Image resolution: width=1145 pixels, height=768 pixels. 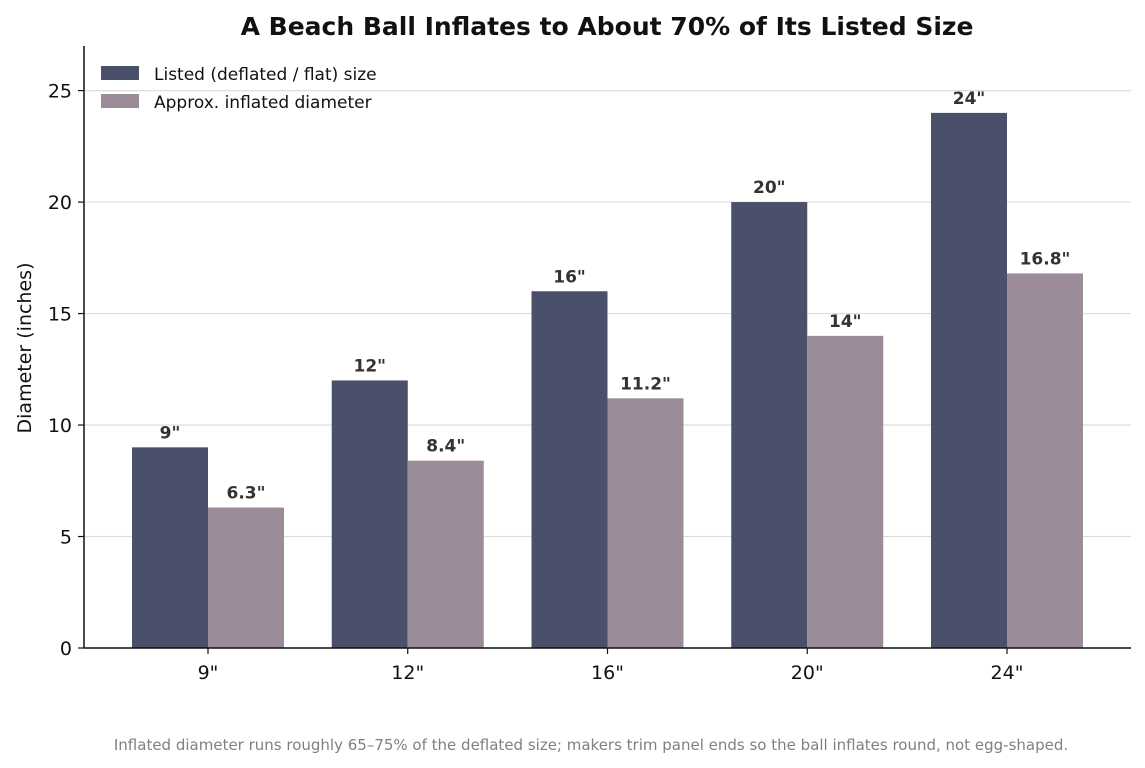 I want to click on bar-label-listed: 12", so click(x=369, y=366).